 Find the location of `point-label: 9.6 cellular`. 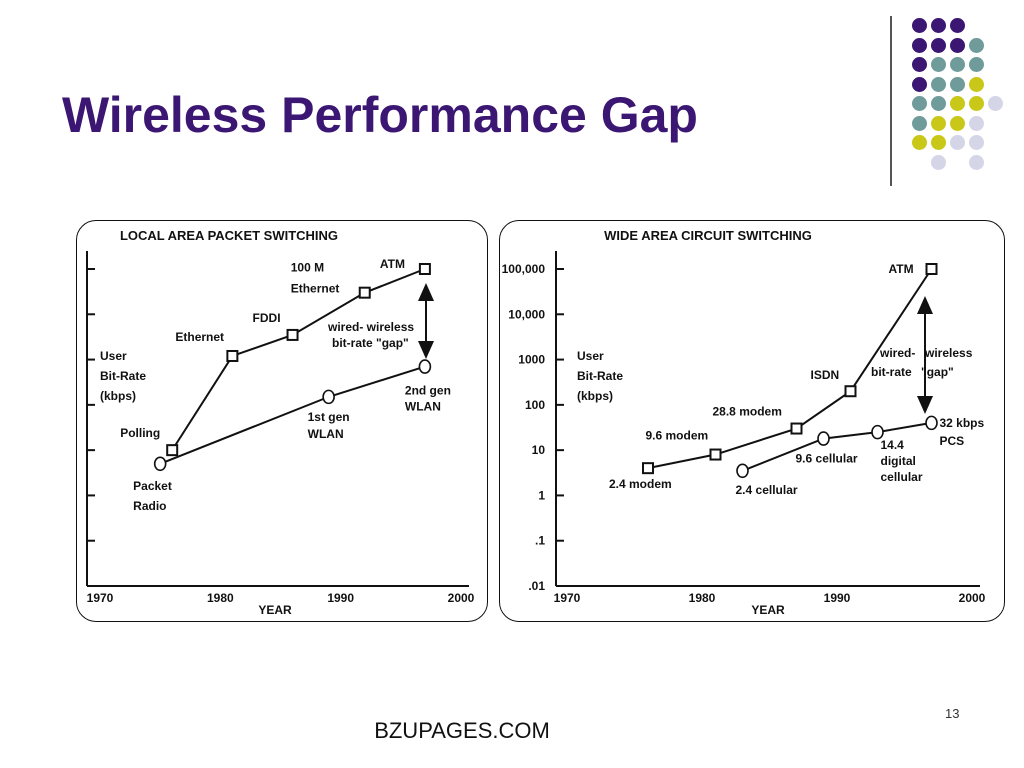

point-label: 9.6 cellular is located at coordinates (827, 459).